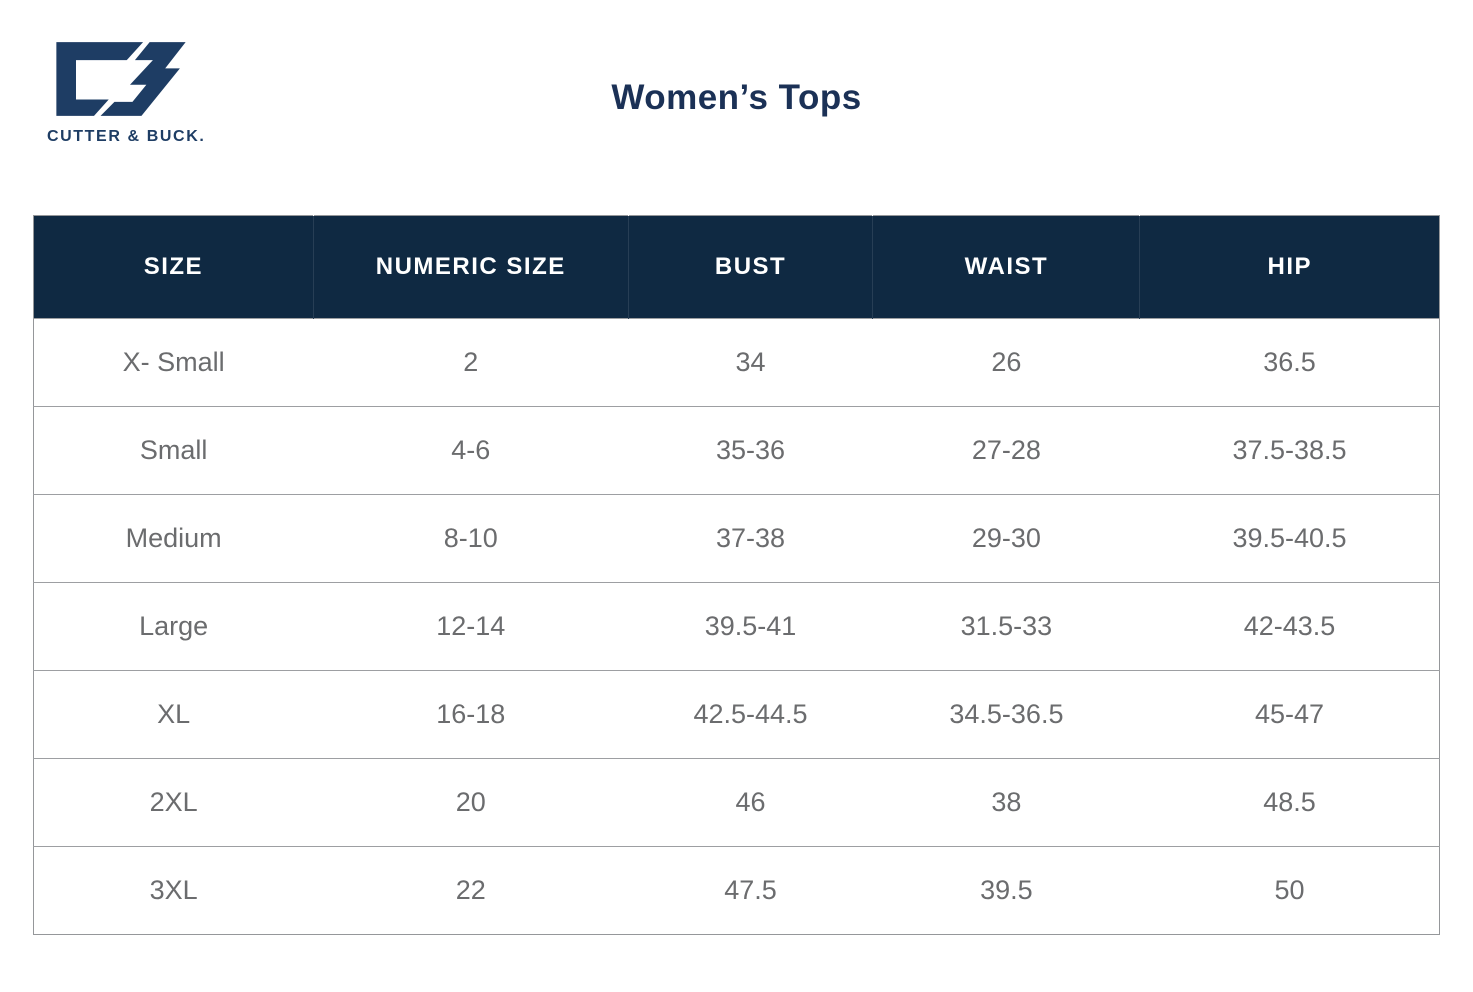 The image size is (1473, 992). What do you see at coordinates (173, 890) in the screenshot?
I see `table-cell: 3XL` at bounding box center [173, 890].